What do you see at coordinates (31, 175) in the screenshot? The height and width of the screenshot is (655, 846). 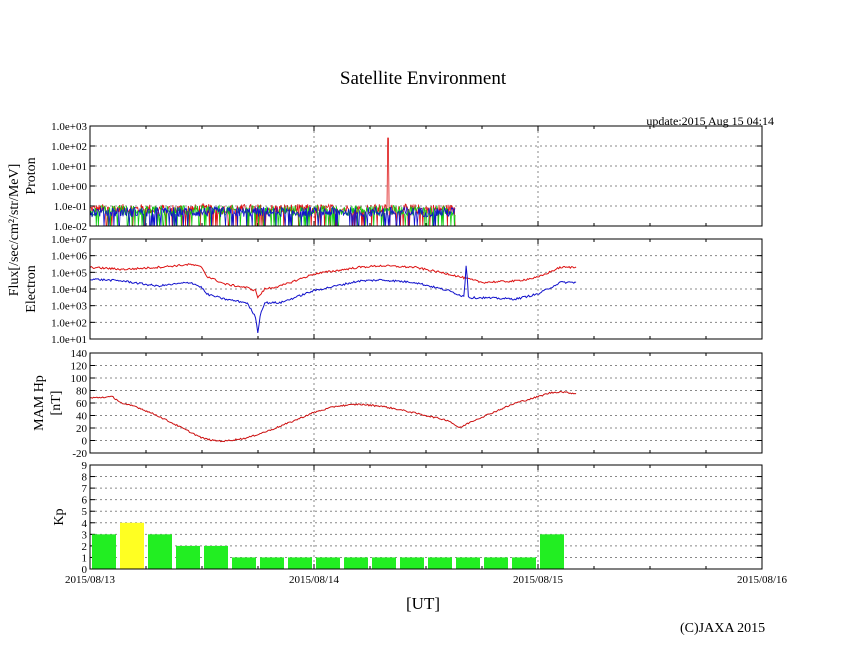 I see `proton-axis-title: Proton` at bounding box center [31, 175].